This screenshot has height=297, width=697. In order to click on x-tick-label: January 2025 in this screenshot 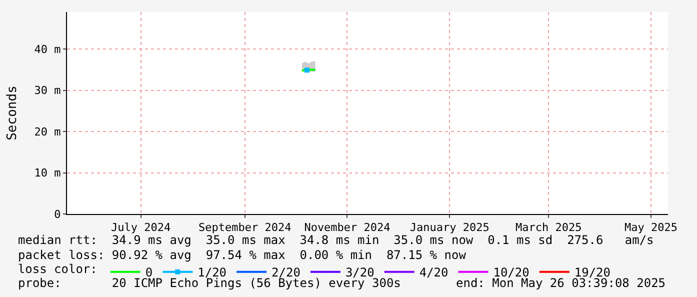, I will do `click(450, 227)`.